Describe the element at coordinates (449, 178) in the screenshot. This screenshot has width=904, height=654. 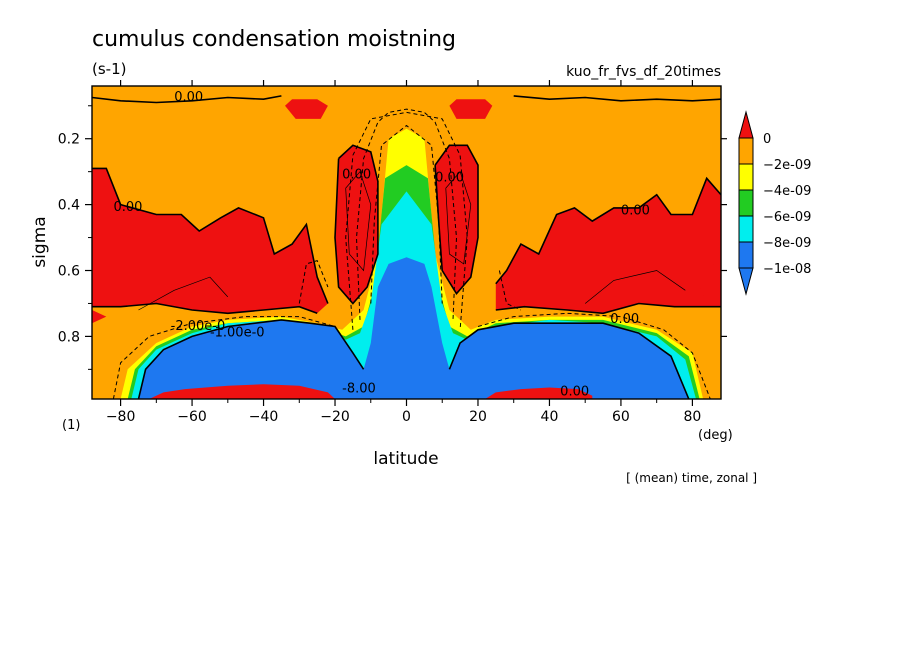
I see `contour-label-4: 0.00` at that location.